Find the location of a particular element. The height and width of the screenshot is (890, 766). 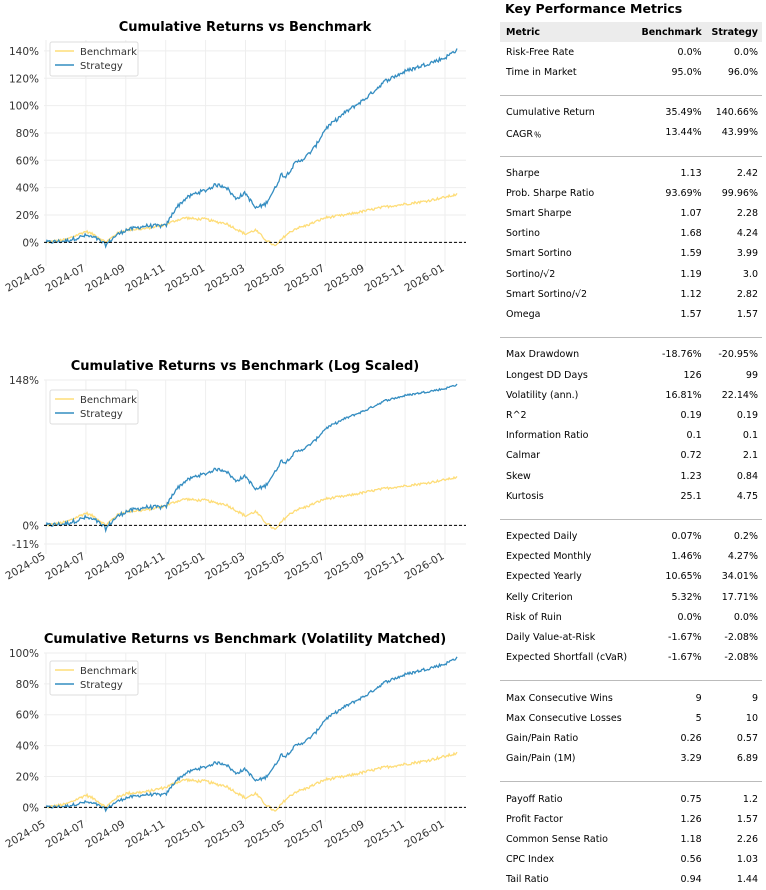

strategy-line is located at coordinates (251, 734).